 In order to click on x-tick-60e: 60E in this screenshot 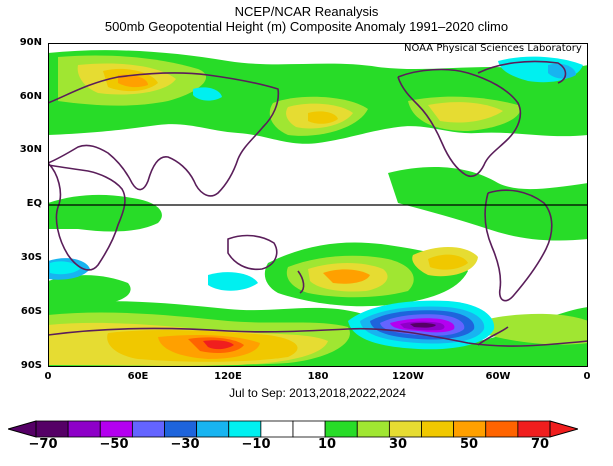, I will do `click(138, 376)`.